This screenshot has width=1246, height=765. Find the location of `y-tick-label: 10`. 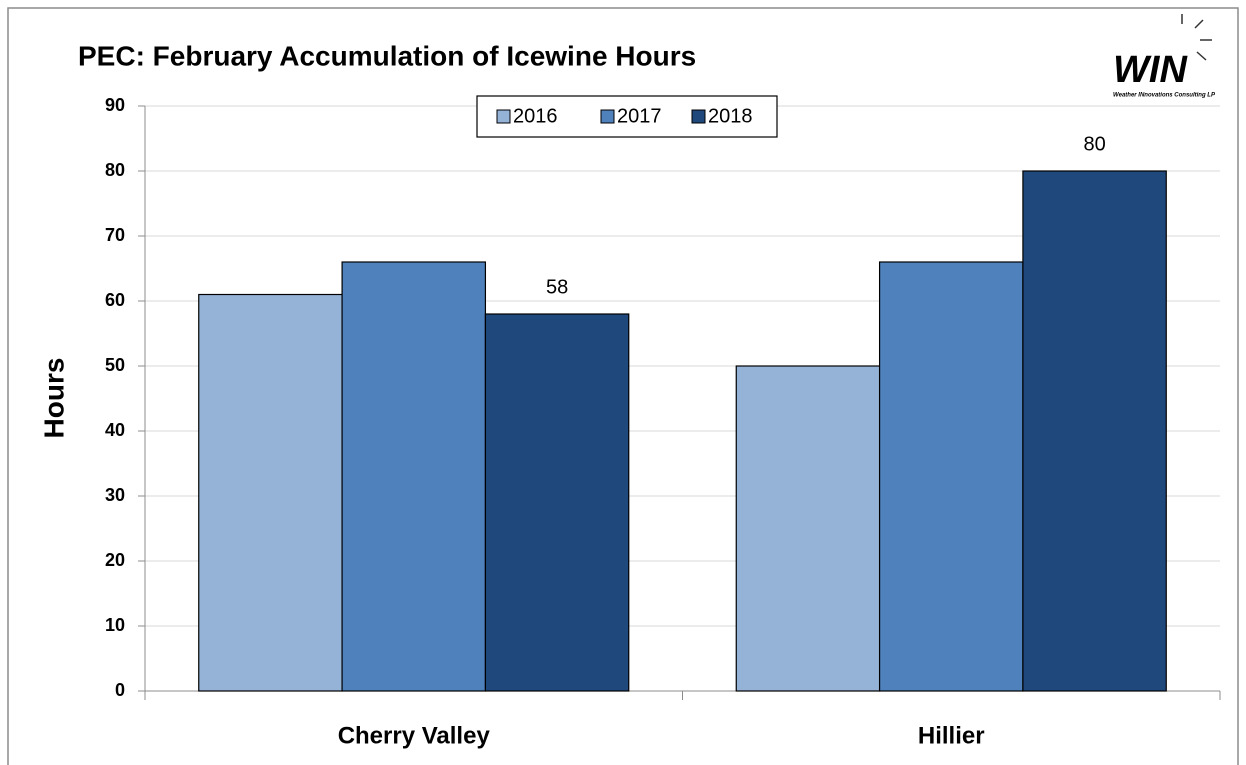

y-tick-label: 10 is located at coordinates (115, 625).